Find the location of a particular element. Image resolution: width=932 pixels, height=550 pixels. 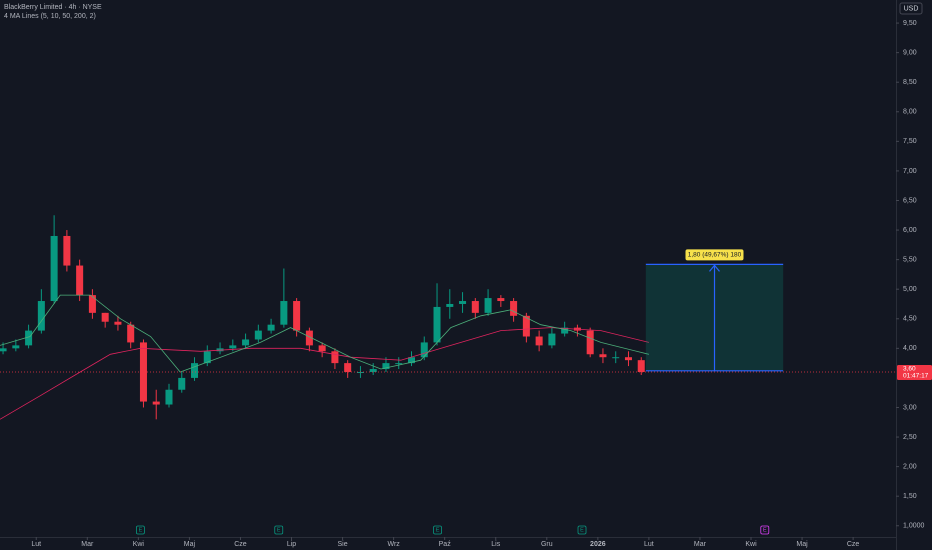

position-arrow-head is located at coordinates (714, 268).